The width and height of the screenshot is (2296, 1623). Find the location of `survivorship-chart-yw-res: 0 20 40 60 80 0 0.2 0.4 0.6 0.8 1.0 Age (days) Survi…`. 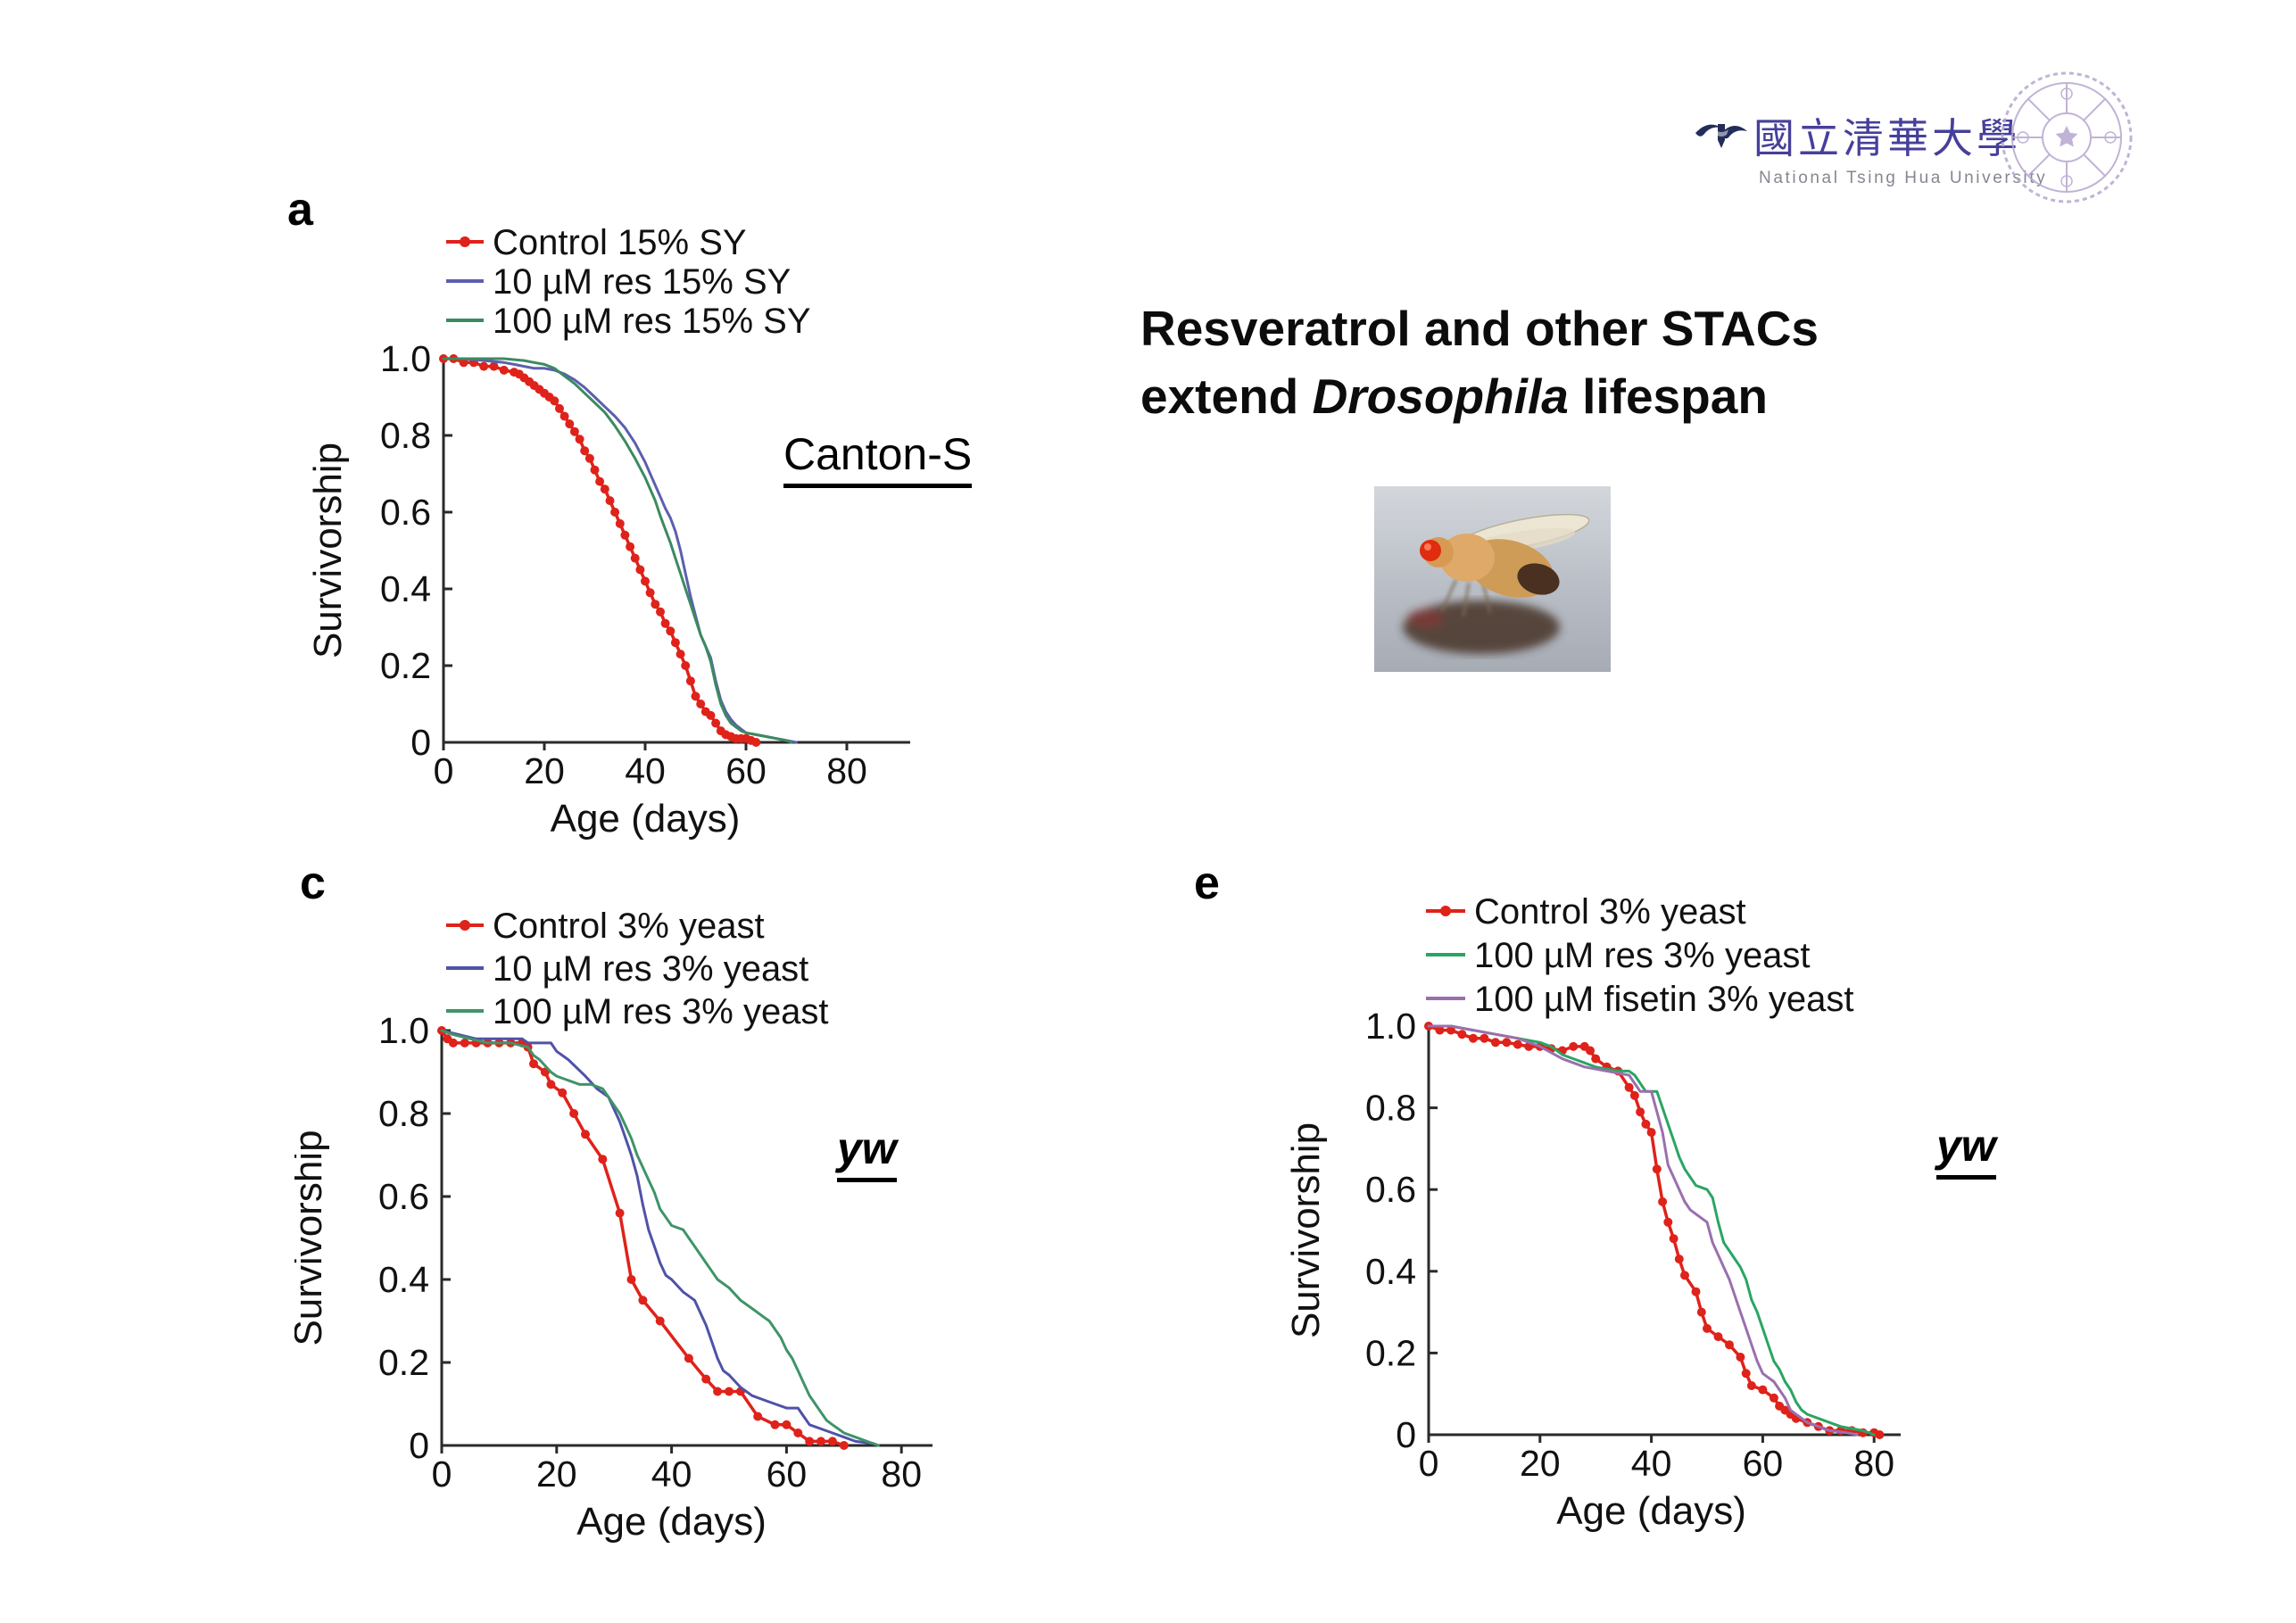

survivorship-chart-yw-res: 0 20 40 60 80 0 0.2 0.4 0.6 0.8 1.0 Age (days) Survi… is located at coordinates (613, 1225).